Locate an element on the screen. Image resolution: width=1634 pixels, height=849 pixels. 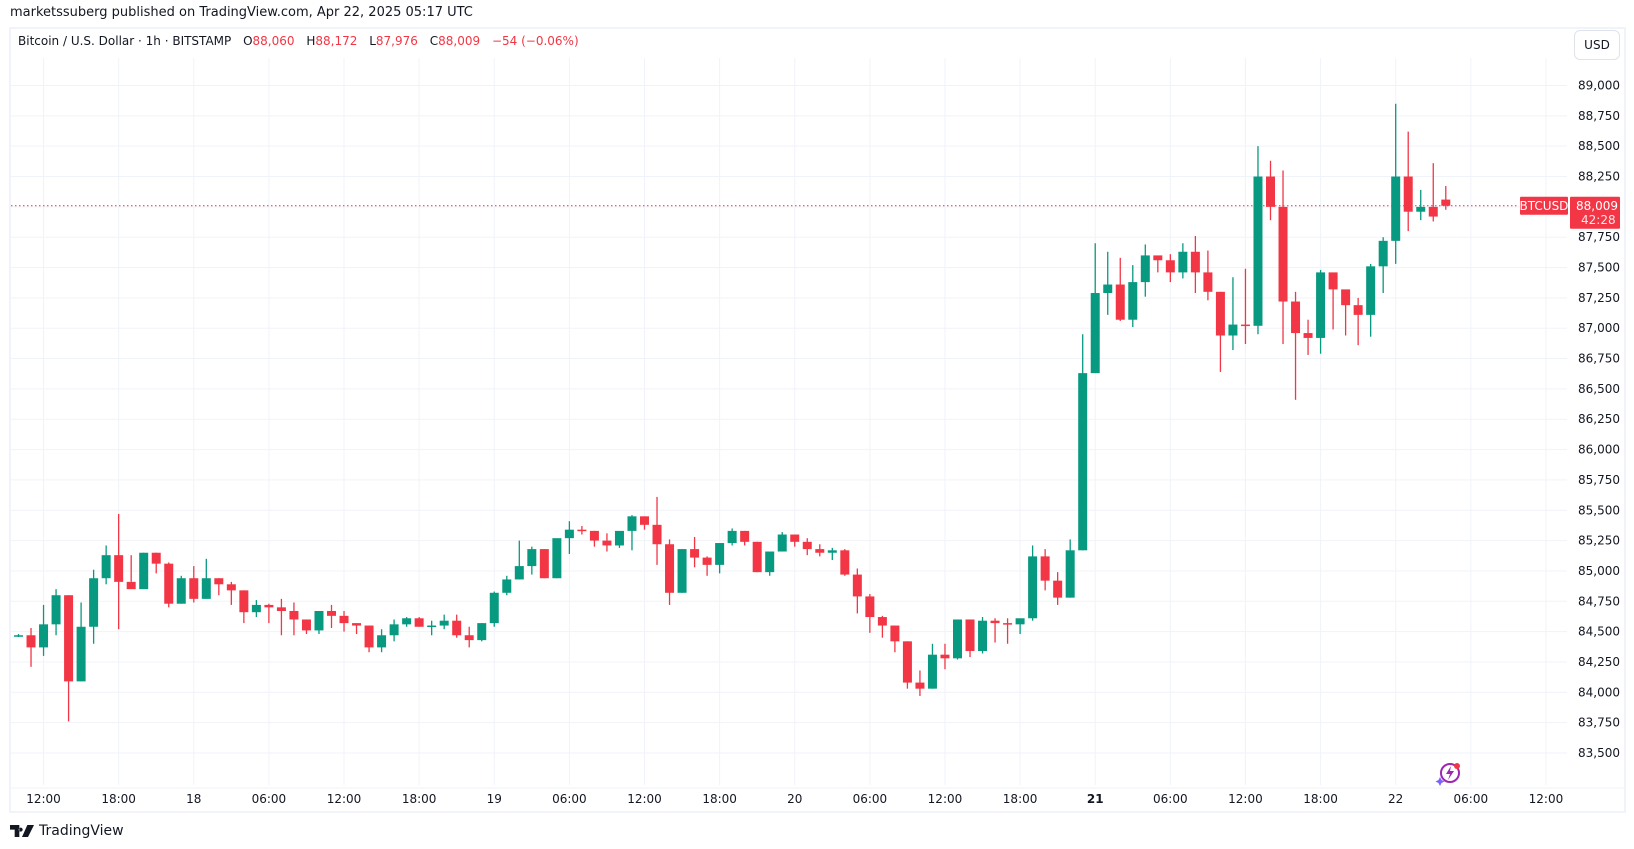
currency-button: USD is located at coordinates (1597, 45).